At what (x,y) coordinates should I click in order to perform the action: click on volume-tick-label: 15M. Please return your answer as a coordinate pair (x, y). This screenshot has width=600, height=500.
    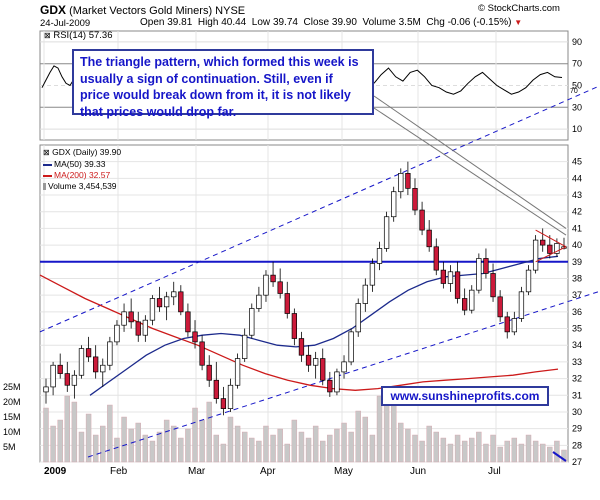
    Looking at the image, I should click on (12, 417).